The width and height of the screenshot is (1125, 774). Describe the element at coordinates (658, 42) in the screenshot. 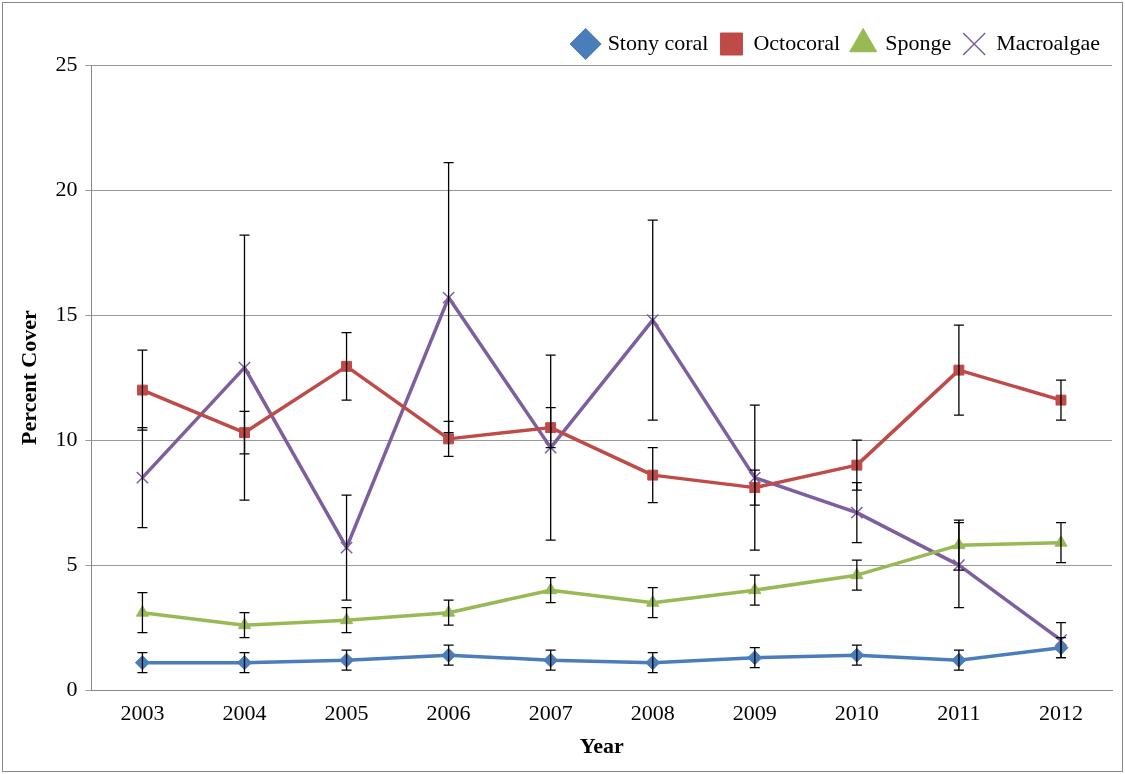

I see `legend-label: Stony coral` at that location.